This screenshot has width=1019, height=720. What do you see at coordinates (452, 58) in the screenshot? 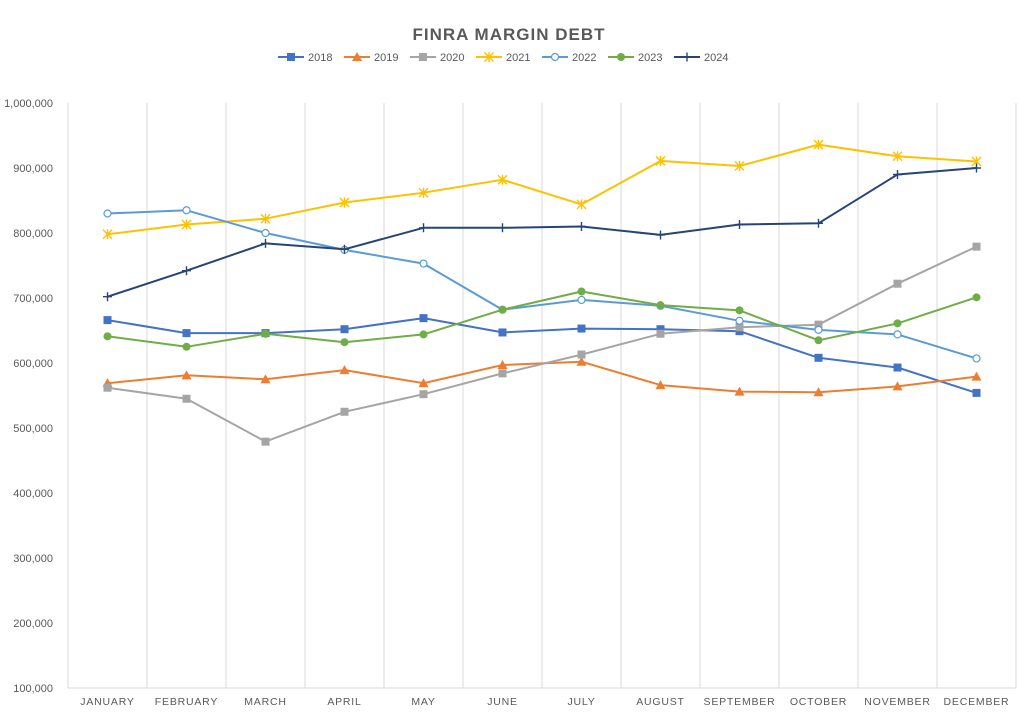
I see `legend-label: 2020` at bounding box center [452, 58].